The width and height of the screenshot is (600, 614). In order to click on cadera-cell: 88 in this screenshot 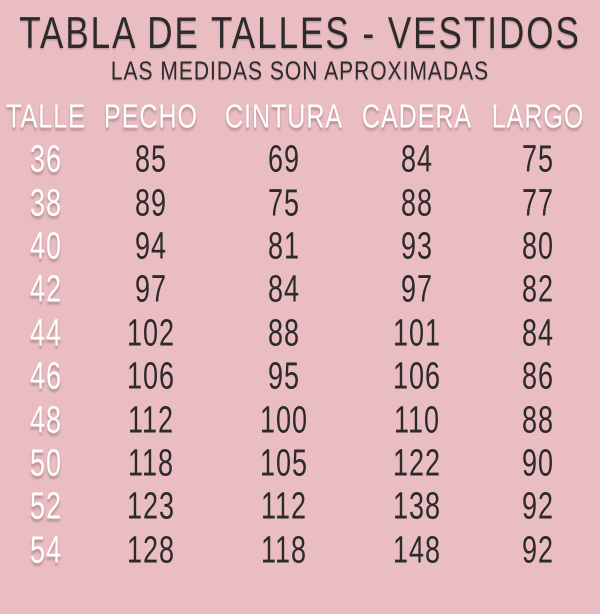, I will do `click(417, 202)`.